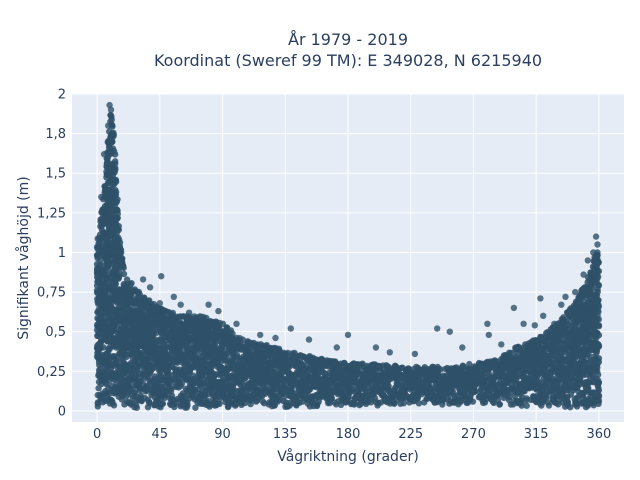  Describe the element at coordinates (348, 39) in the screenshot. I see `chart-title-line-1: År 1979 - 2019` at that location.